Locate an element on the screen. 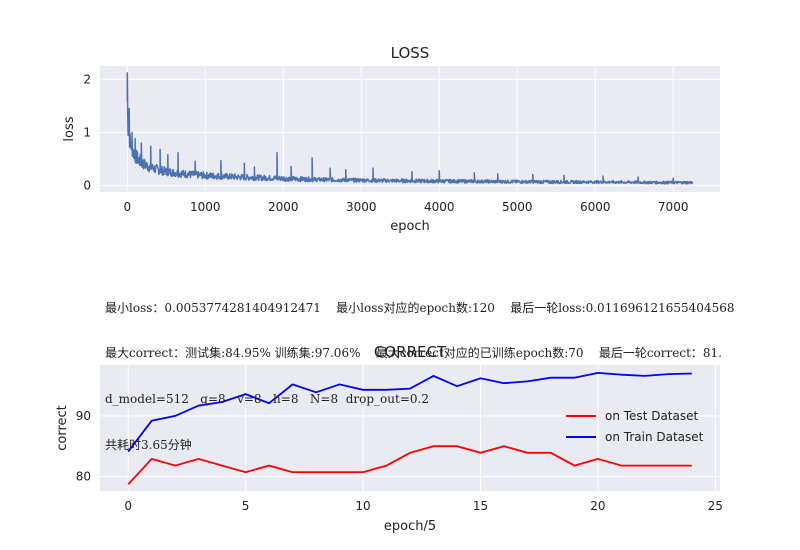  correct-y-axis-label: correct is located at coordinates (62, 428).